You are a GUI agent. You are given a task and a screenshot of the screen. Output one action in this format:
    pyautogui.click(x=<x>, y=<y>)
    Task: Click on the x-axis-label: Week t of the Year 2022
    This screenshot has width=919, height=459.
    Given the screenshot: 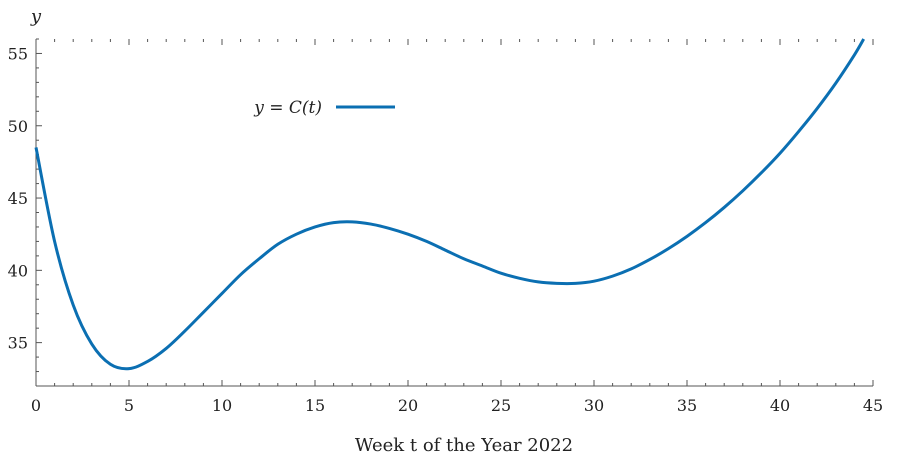 What is the action you would take?
    pyautogui.click(x=464, y=445)
    